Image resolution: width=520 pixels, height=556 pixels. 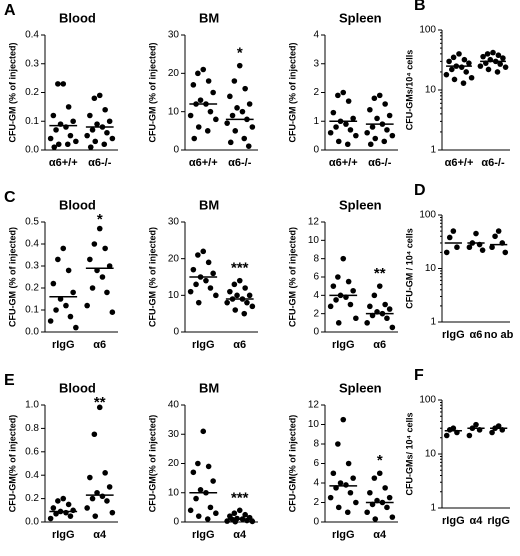 I want to click on significance-mark: *, so click(x=100, y=219).